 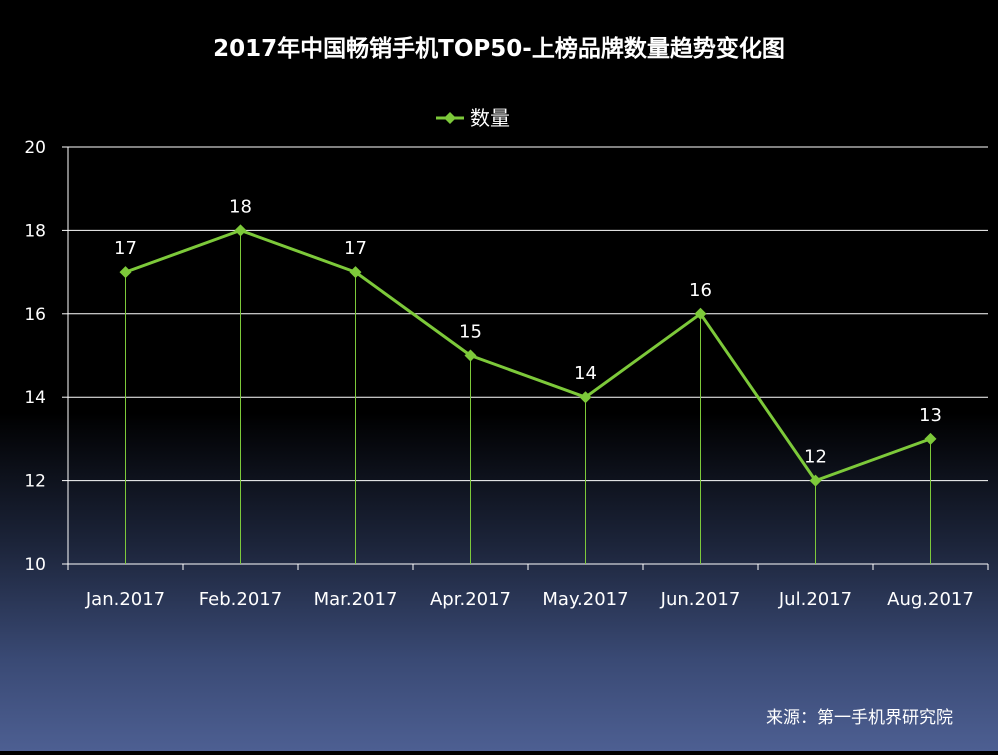 I want to click on y-tick-label: 14, so click(x=35, y=398).